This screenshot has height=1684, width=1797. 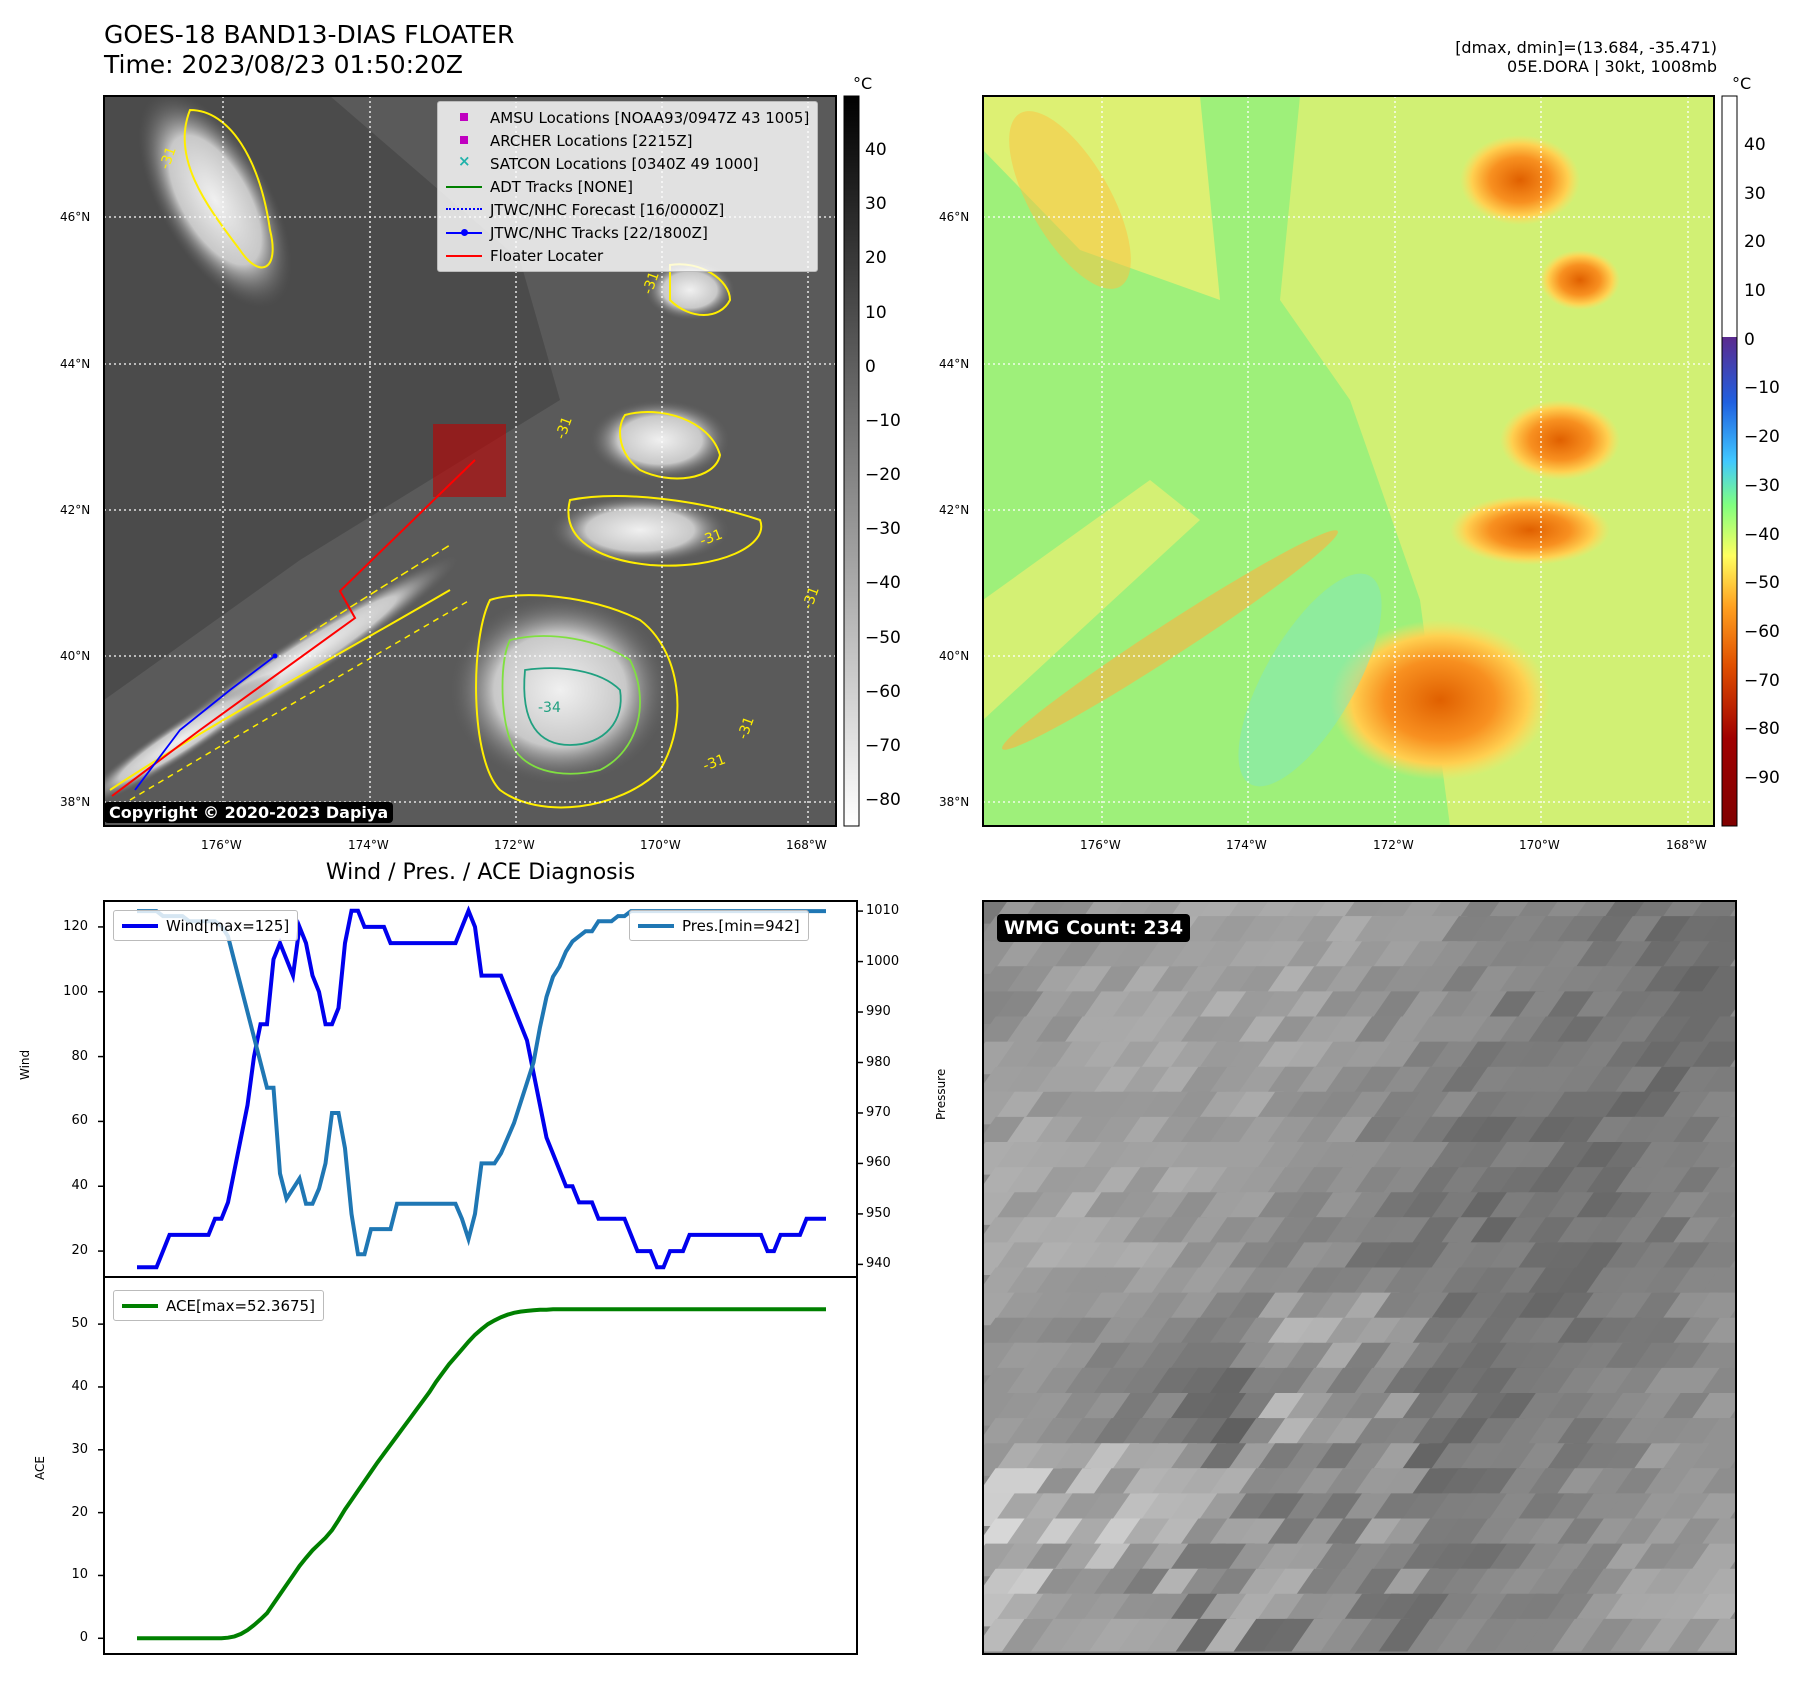 I want to click on wind-tick-label: 20, so click(x=79, y=1251).